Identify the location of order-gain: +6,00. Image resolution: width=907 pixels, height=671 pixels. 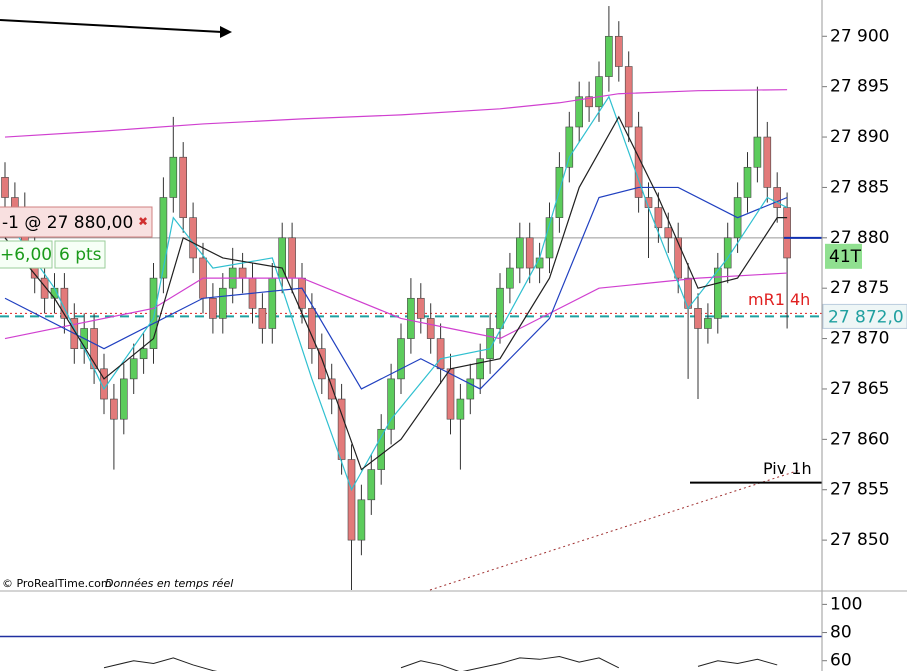
(26, 255).